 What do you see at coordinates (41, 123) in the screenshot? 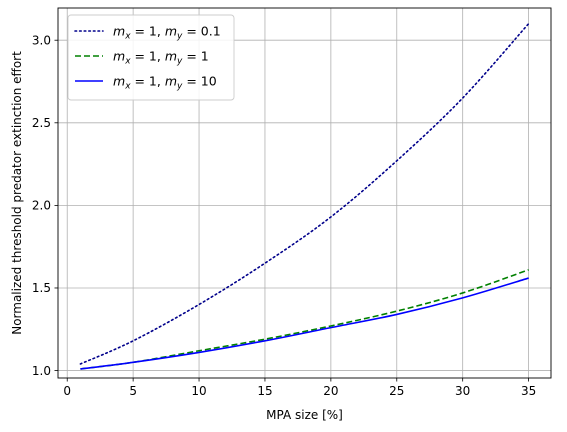
I see `y-tick-label: 2.5` at bounding box center [41, 123].